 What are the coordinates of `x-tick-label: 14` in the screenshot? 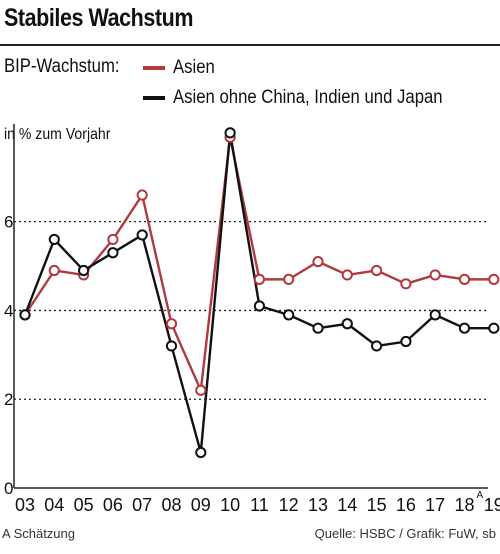 It's located at (347, 505).